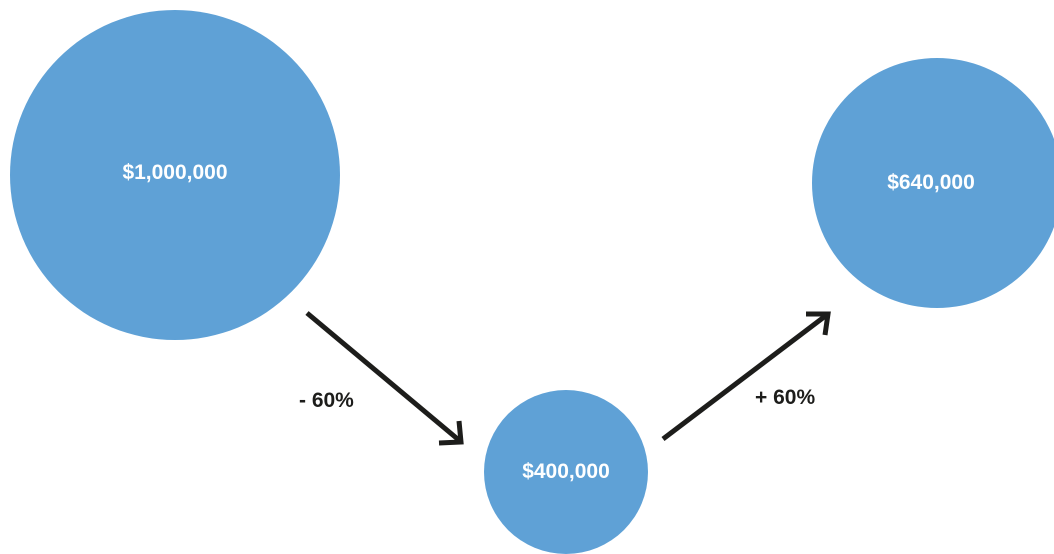  I want to click on end-value-label: $640,000, so click(931, 182).